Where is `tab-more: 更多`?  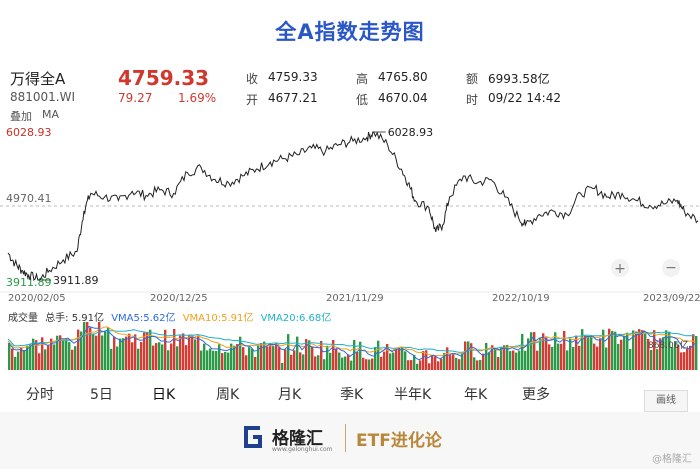
tab-more: 更多 is located at coordinates (536, 395).